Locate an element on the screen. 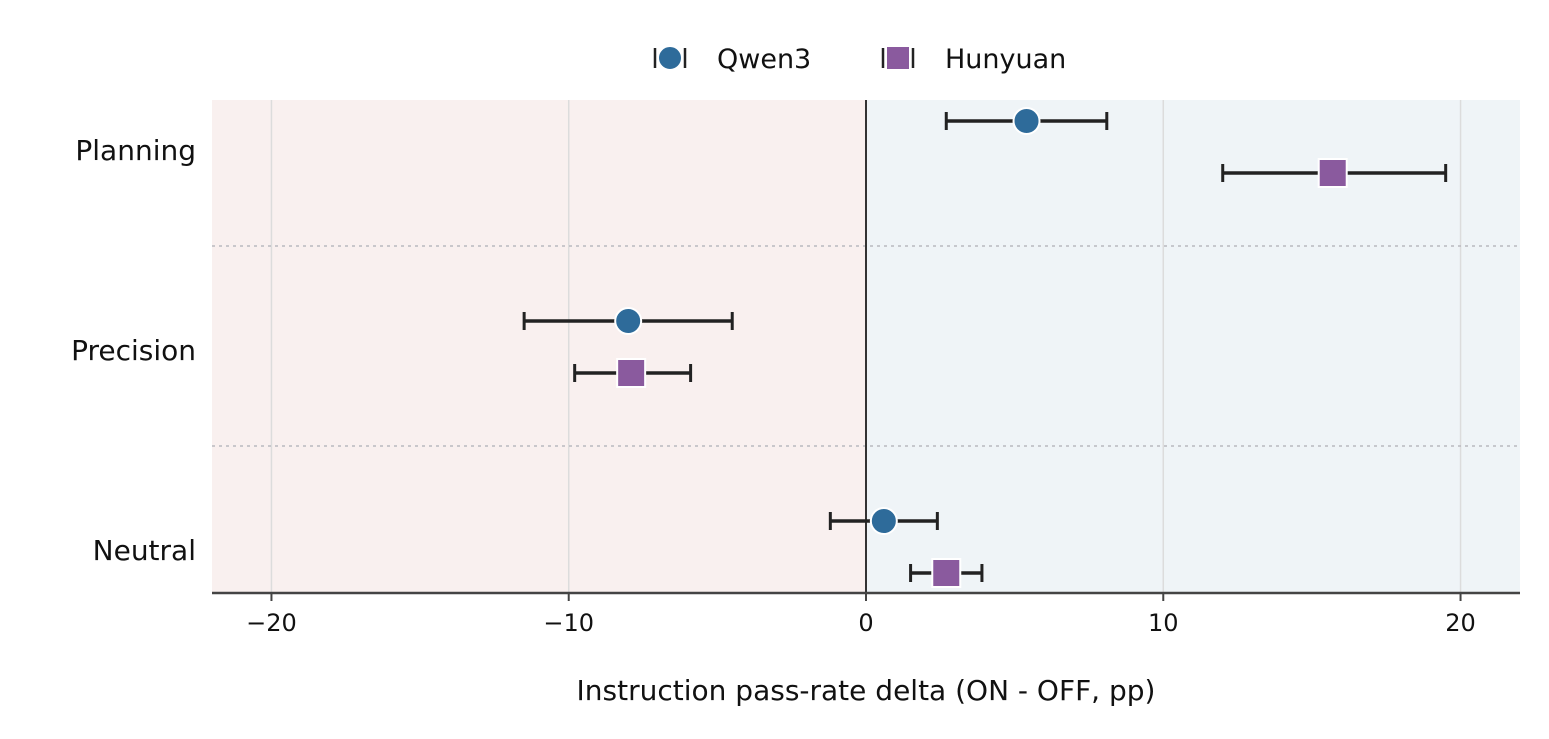  x-tick-label: −10 is located at coordinates (568, 623).